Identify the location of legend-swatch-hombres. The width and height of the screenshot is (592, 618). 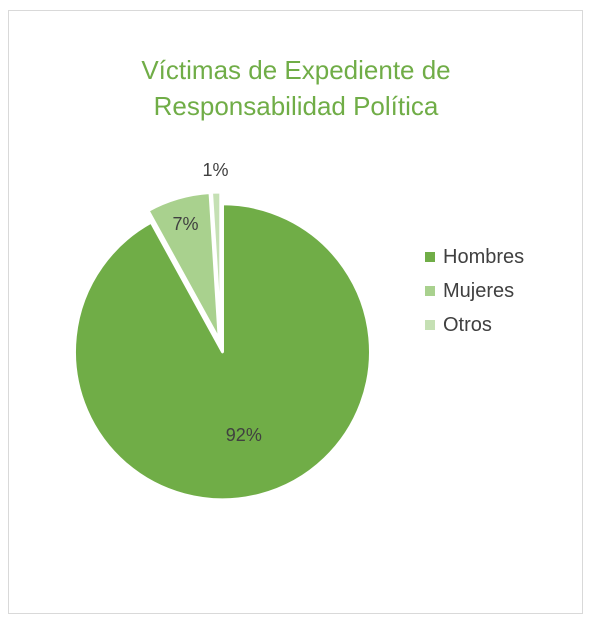
(430, 257).